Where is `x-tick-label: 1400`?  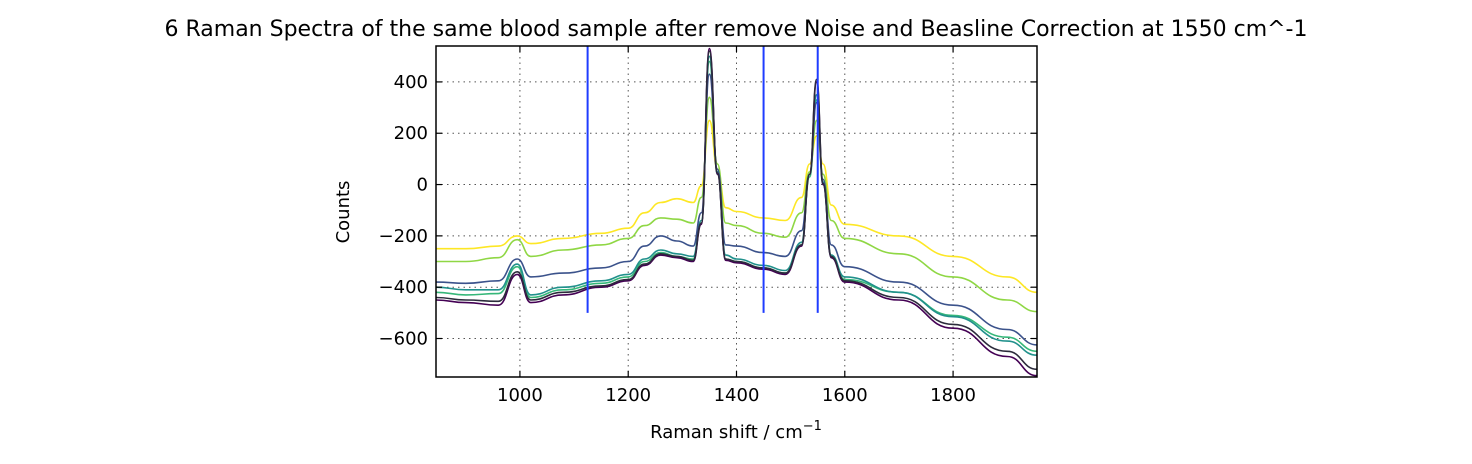 x-tick-label: 1400 is located at coordinates (737, 395).